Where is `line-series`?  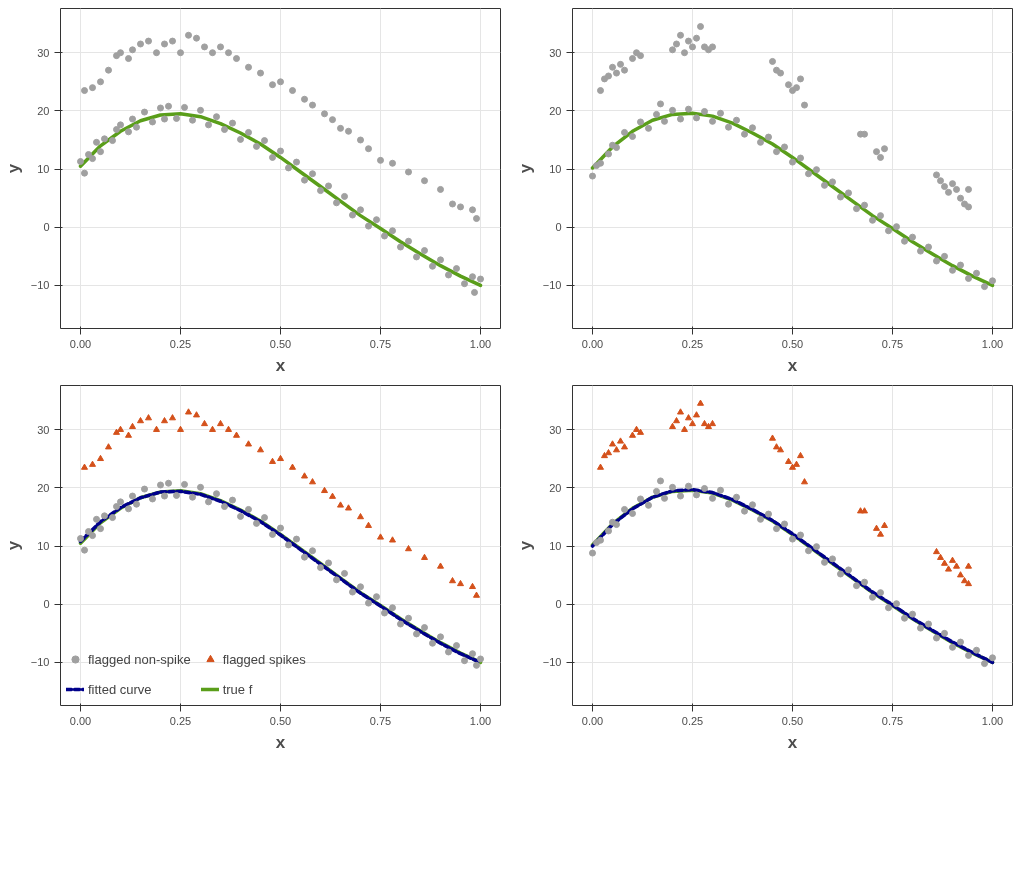
line-series is located at coordinates (280, 200).